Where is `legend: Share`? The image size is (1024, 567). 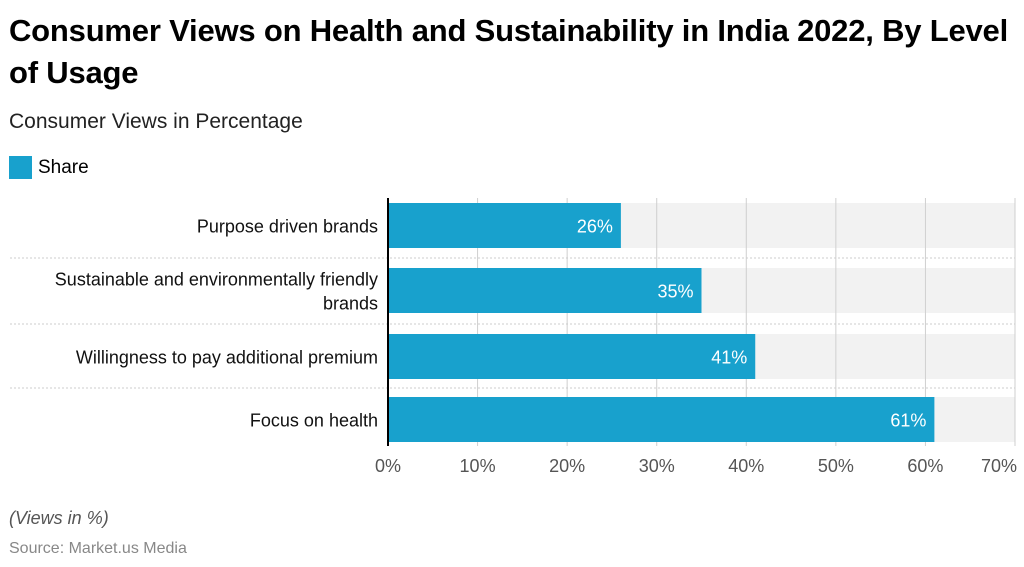
legend: Share is located at coordinates (49, 167).